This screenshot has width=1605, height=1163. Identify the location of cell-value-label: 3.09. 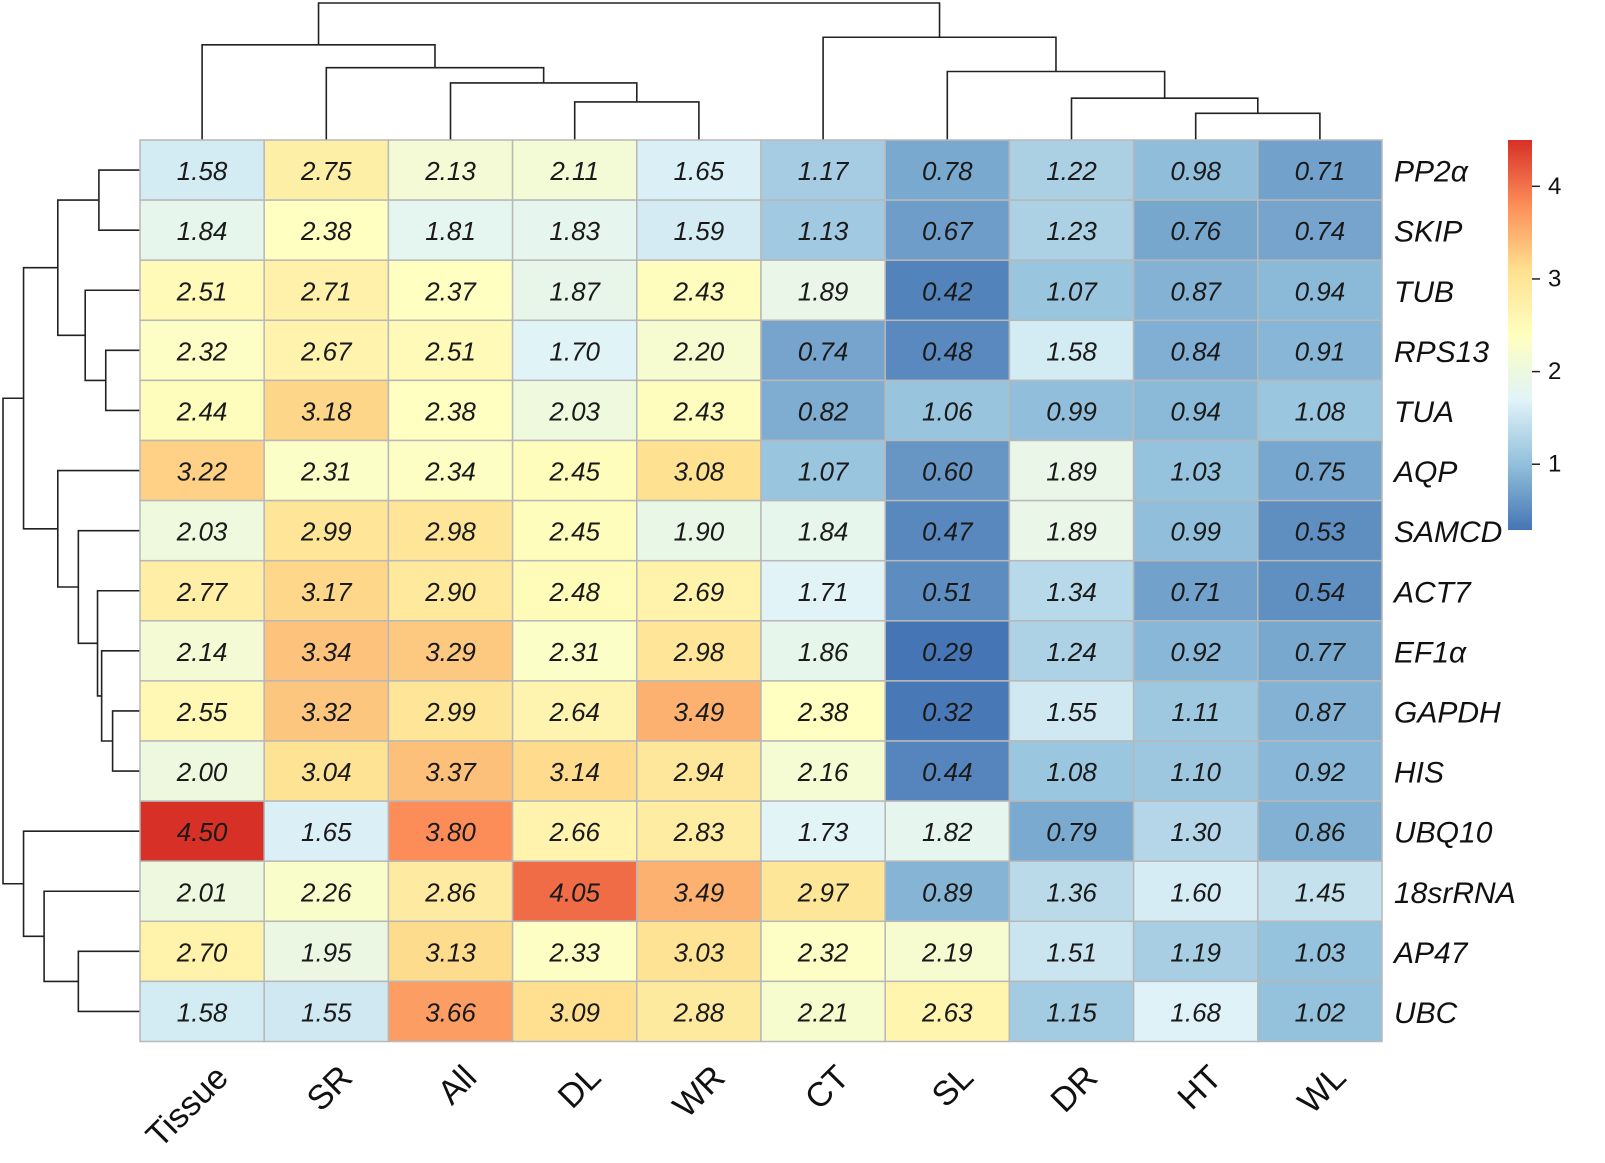
(574, 1012).